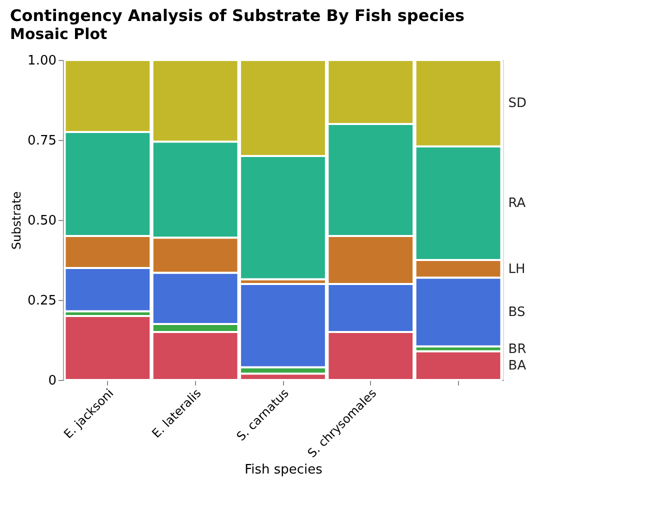 The height and width of the screenshot is (527, 665). Describe the element at coordinates (517, 349) in the screenshot. I see `series-label: BR` at that location.